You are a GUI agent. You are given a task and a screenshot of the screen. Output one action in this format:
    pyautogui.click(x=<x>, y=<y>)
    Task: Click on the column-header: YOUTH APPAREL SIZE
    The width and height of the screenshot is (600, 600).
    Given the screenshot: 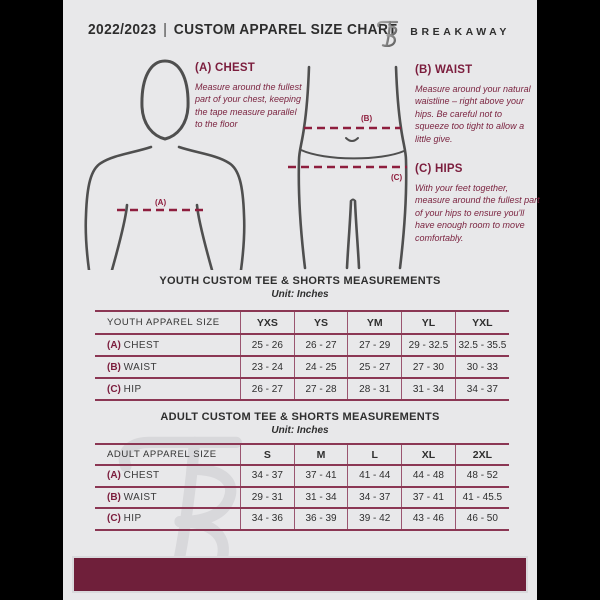 What is the action you would take?
    pyautogui.click(x=168, y=322)
    